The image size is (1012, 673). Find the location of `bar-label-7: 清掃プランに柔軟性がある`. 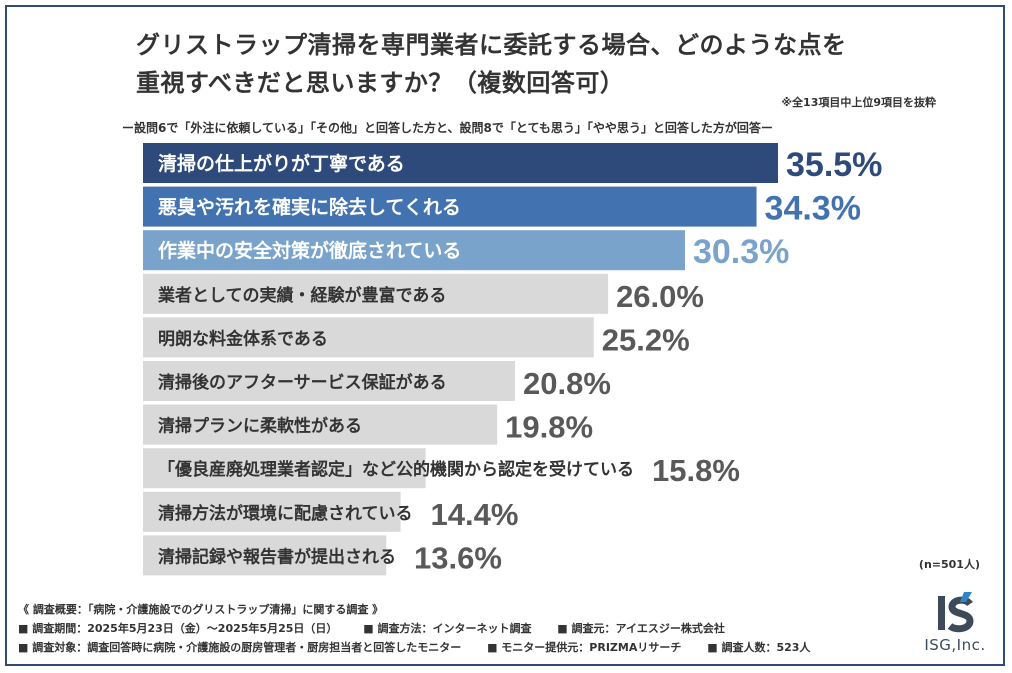

bar-label-7: 清掃プランに柔軟性がある is located at coordinates (260, 426).